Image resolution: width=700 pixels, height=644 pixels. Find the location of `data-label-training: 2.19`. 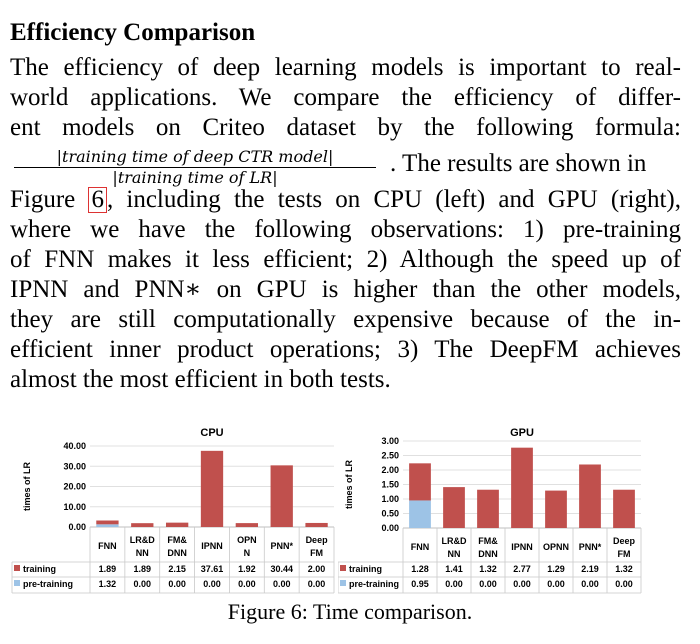

data-label-training: 2.19 is located at coordinates (590, 569).